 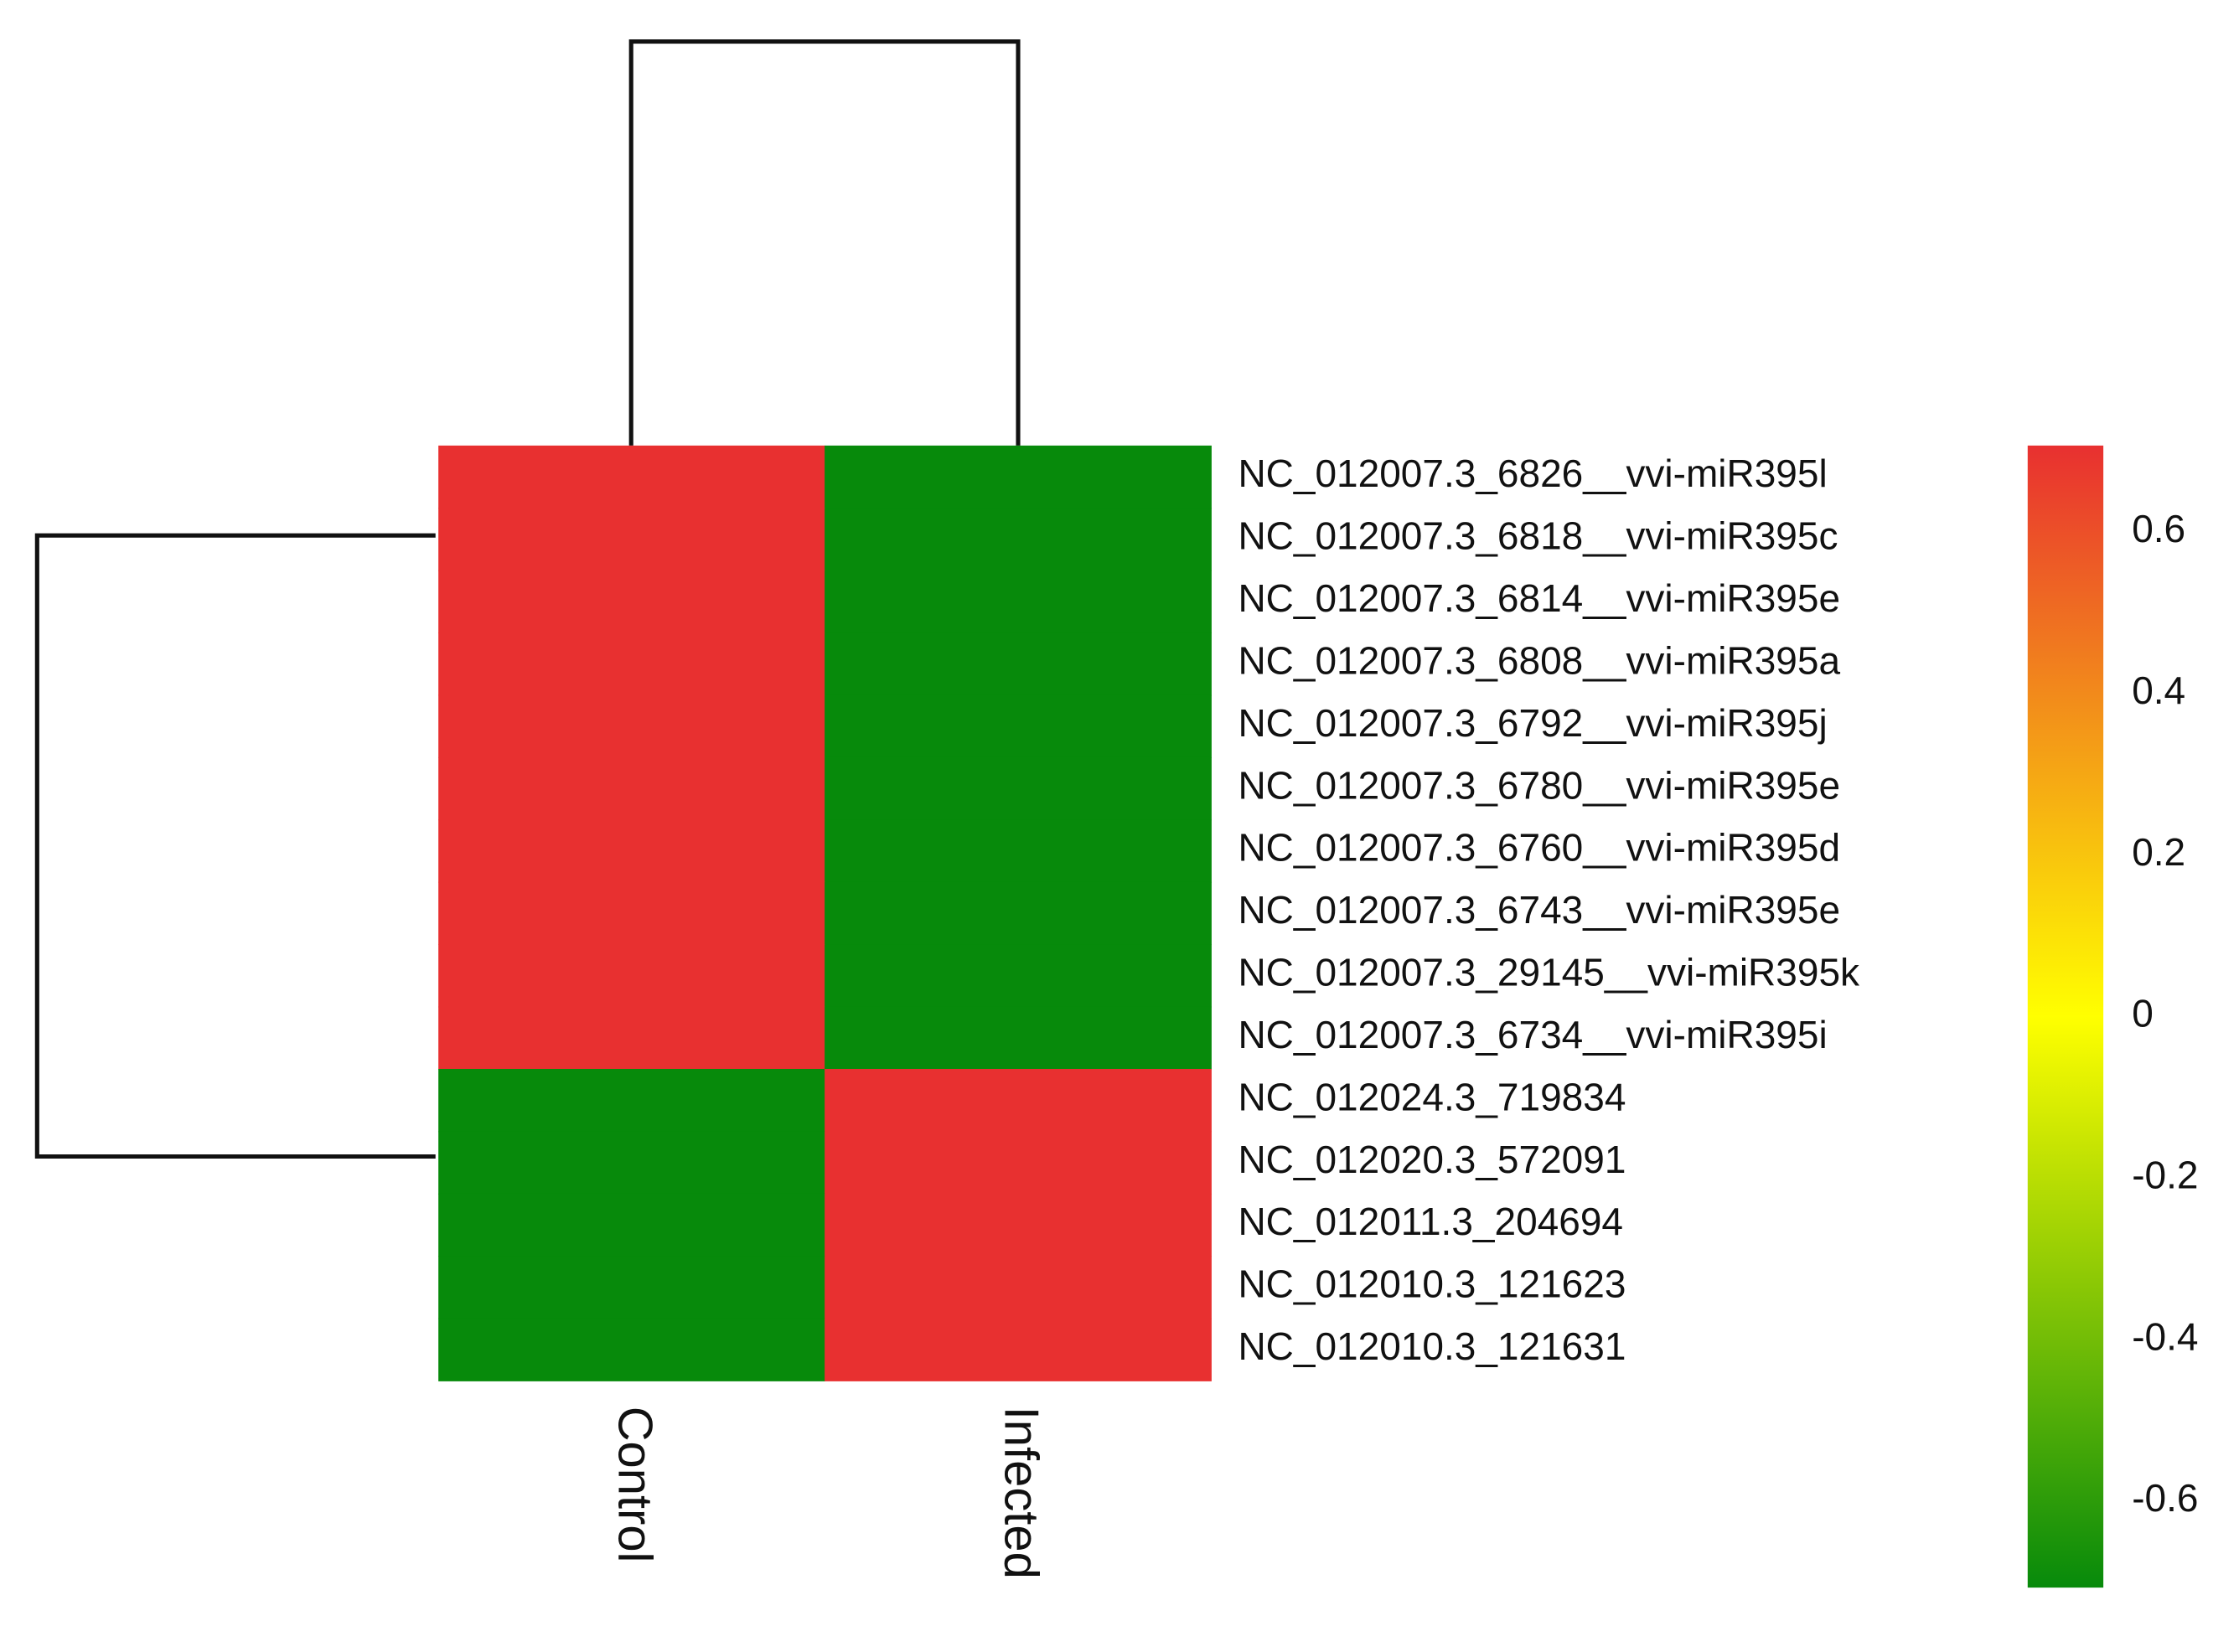 I want to click on row-label: NC_012011.3_204694, so click(x=1430, y=1221).